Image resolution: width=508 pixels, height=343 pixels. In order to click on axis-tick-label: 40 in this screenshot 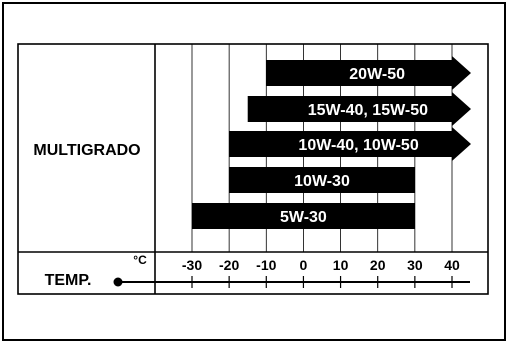, I will do `click(452, 265)`.